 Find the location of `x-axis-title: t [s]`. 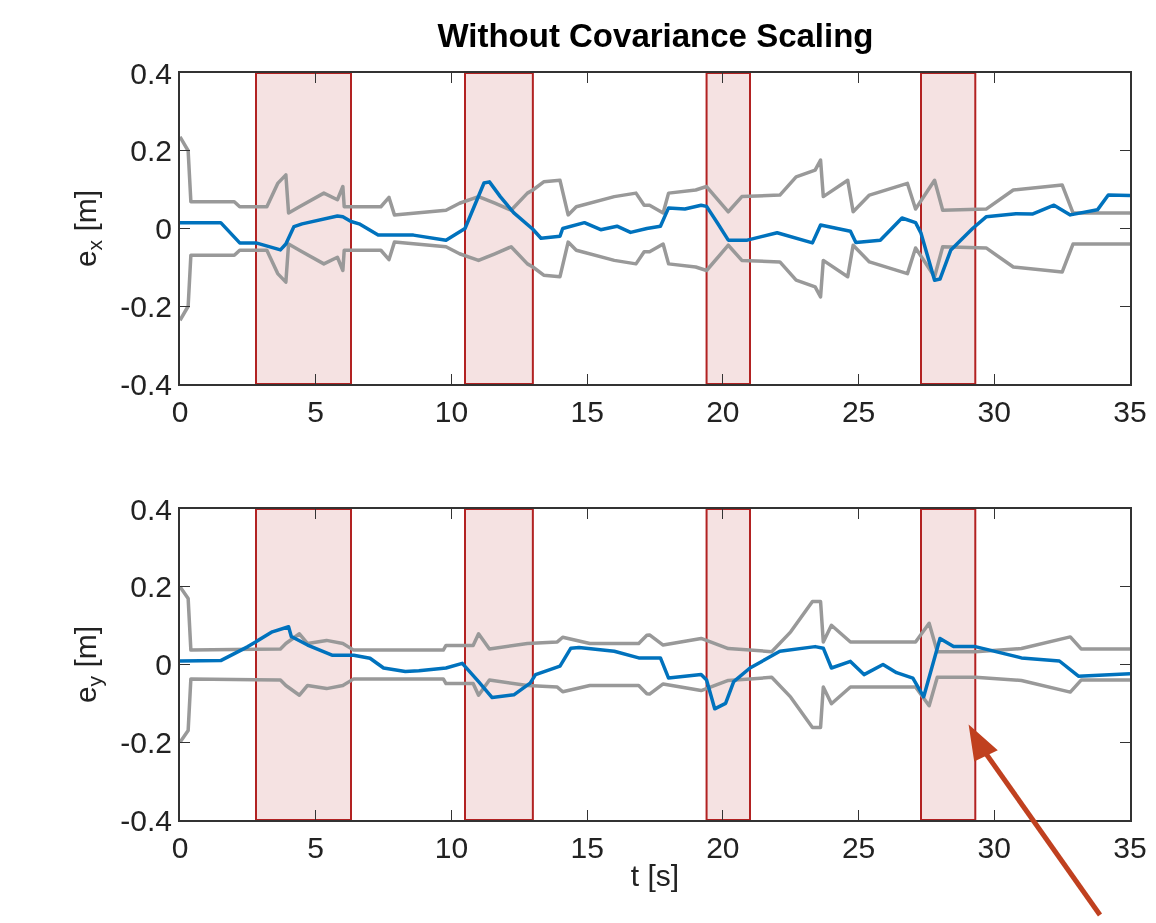

x-axis-title: t [s] is located at coordinates (655, 875).